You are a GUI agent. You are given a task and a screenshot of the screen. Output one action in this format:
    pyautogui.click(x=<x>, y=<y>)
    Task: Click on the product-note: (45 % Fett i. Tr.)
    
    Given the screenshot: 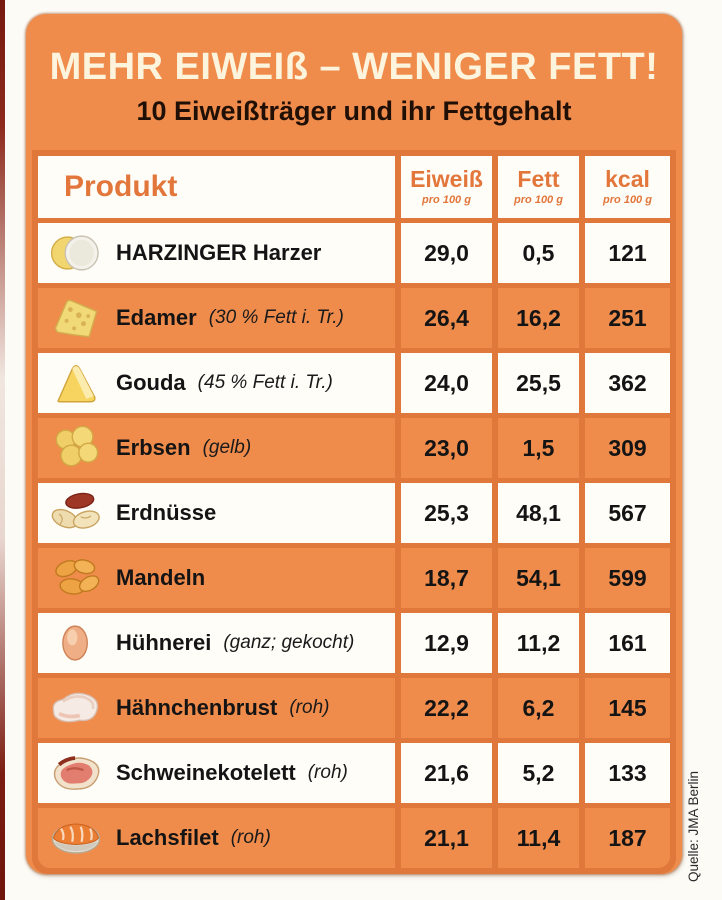 What is the action you would take?
    pyautogui.click(x=265, y=382)
    